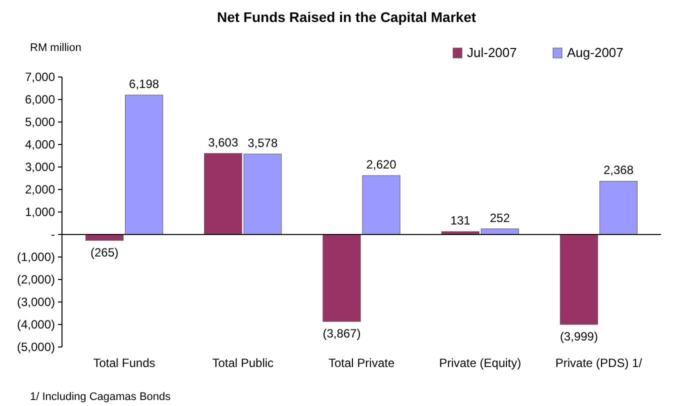 This screenshot has width=673, height=406. I want to click on x-tick-label: Private (Equity), so click(480, 363).